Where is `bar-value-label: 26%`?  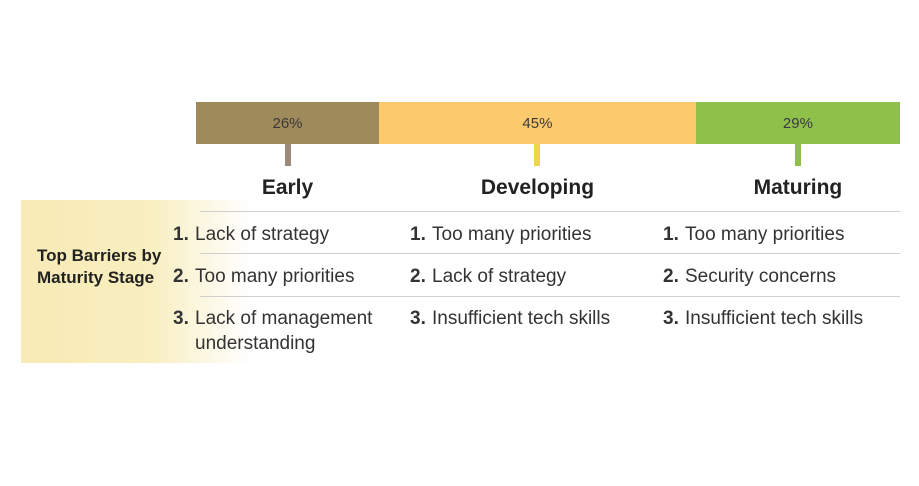
bar-value-label: 26% is located at coordinates (287, 123).